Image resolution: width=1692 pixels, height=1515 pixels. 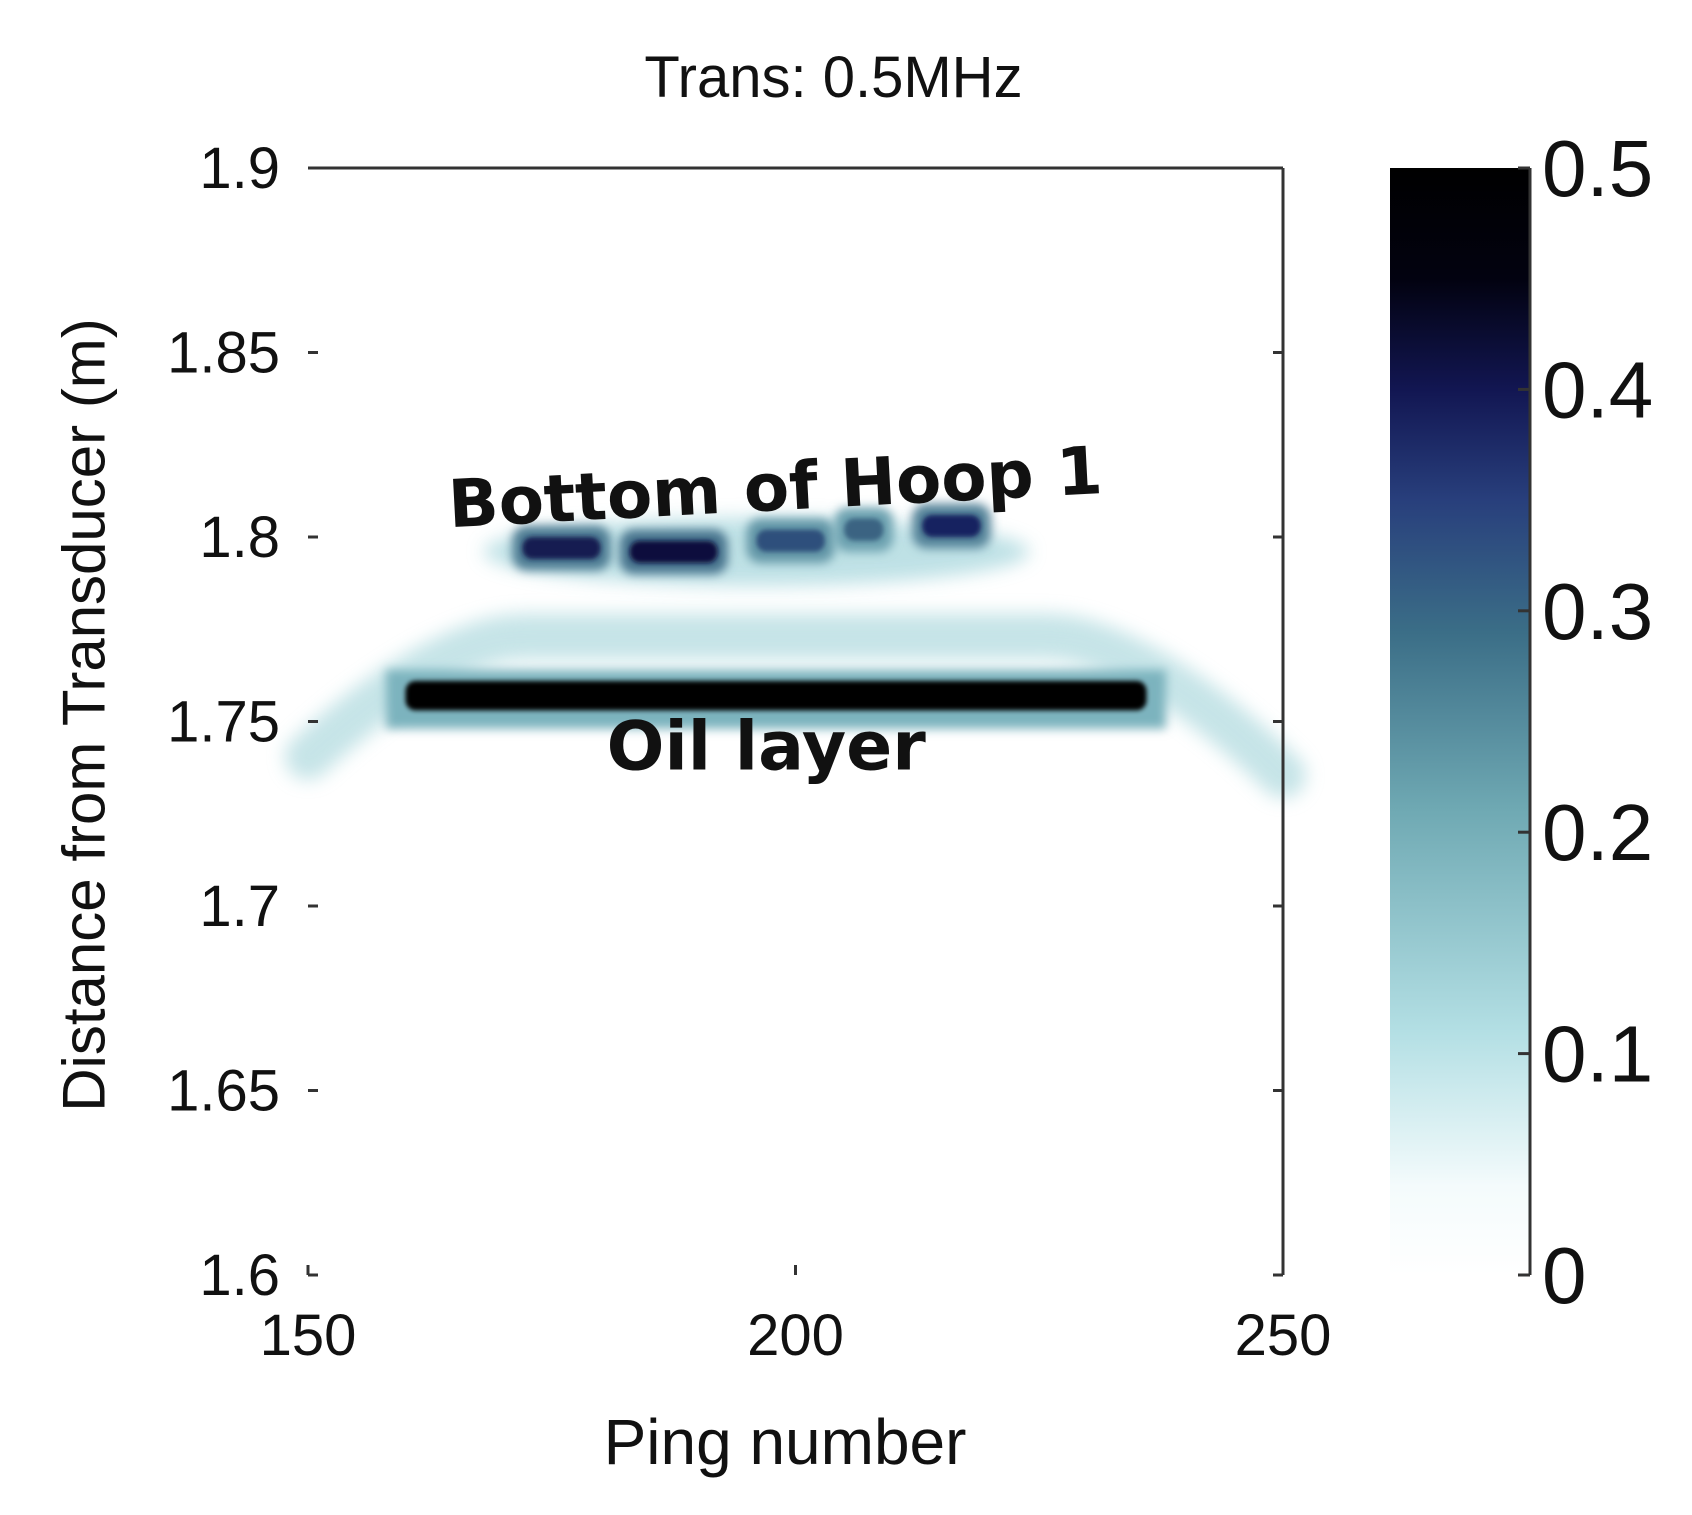 What do you see at coordinates (1597, 168) in the screenshot?
I see `colorbar-tick-label: 0.5` at bounding box center [1597, 168].